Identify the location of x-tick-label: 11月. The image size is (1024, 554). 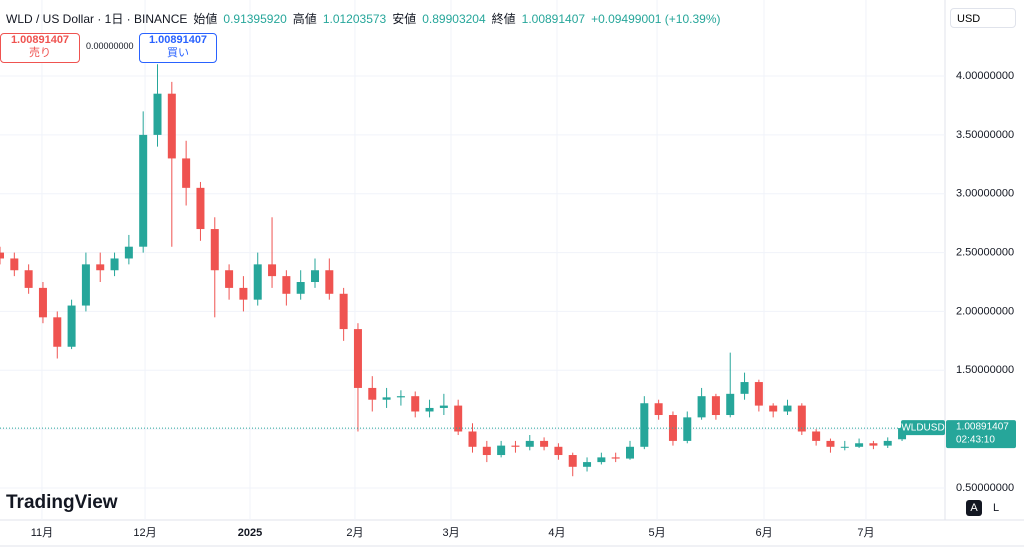
(42, 533).